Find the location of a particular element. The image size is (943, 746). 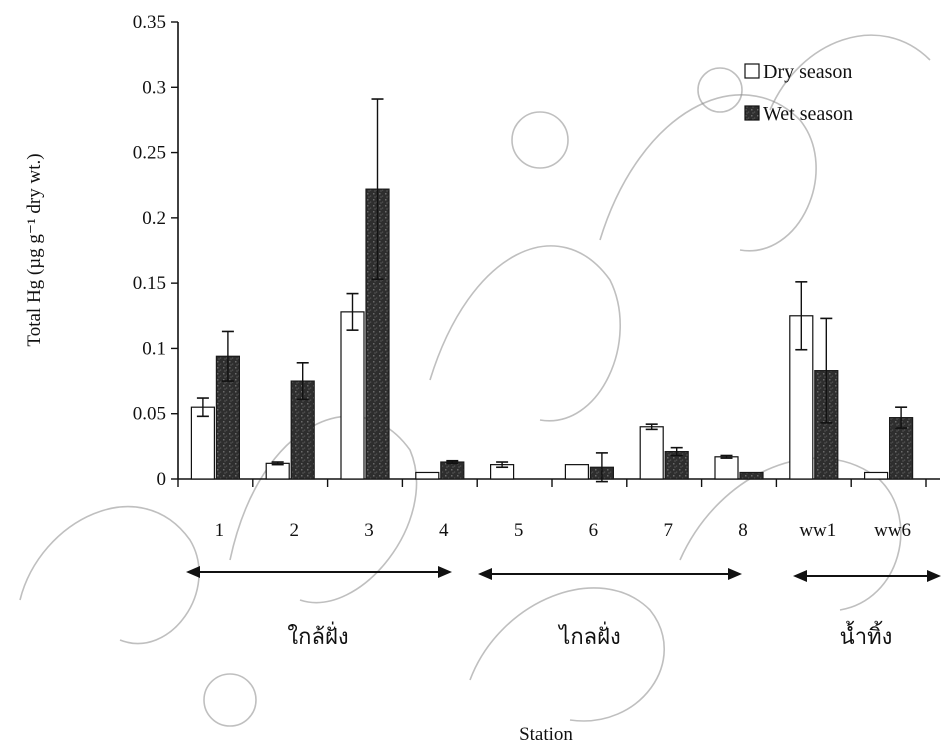

x-tick-label: 7 is located at coordinates (668, 530).